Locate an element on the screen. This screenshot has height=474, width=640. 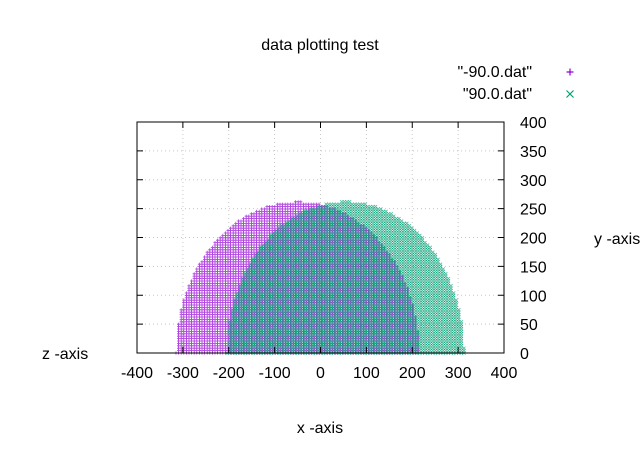
legend-label-series-2: "90.0.dat" is located at coordinates (497, 94).